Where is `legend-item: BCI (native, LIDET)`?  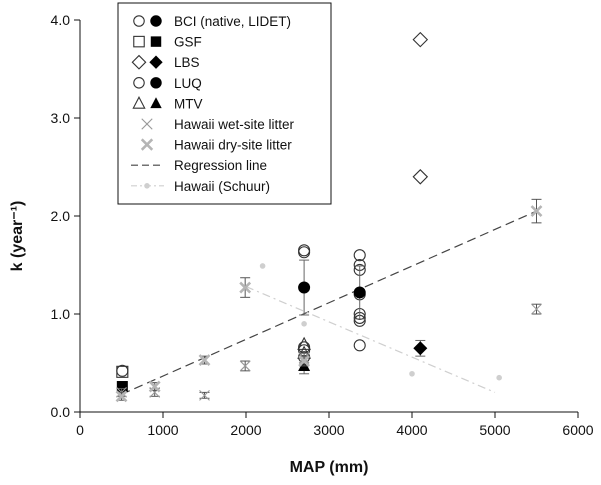 legend-item: BCI (native, LIDET) is located at coordinates (212, 21).